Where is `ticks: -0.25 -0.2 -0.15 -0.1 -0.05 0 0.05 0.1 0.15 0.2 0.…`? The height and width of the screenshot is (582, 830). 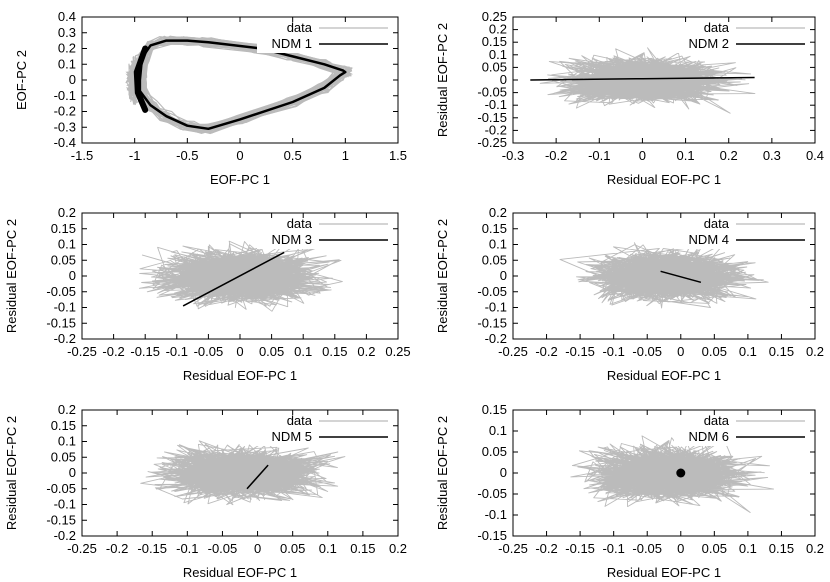 ticks: -0.25 -0.2 -0.15 -0.1 -0.05 0 0.05 0.1 0.15 0.2 0.… is located at coordinates (228, 282).